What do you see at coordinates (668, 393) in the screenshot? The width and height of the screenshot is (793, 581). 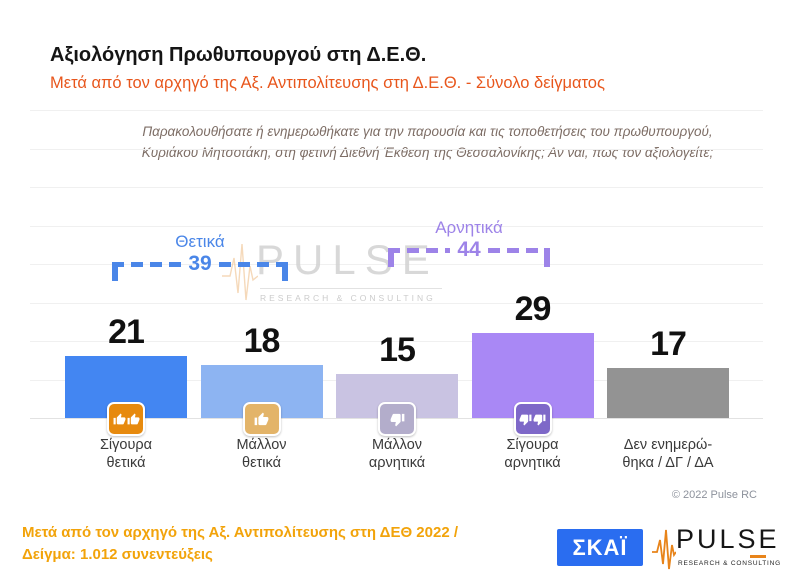 I see `bar` at bounding box center [668, 393].